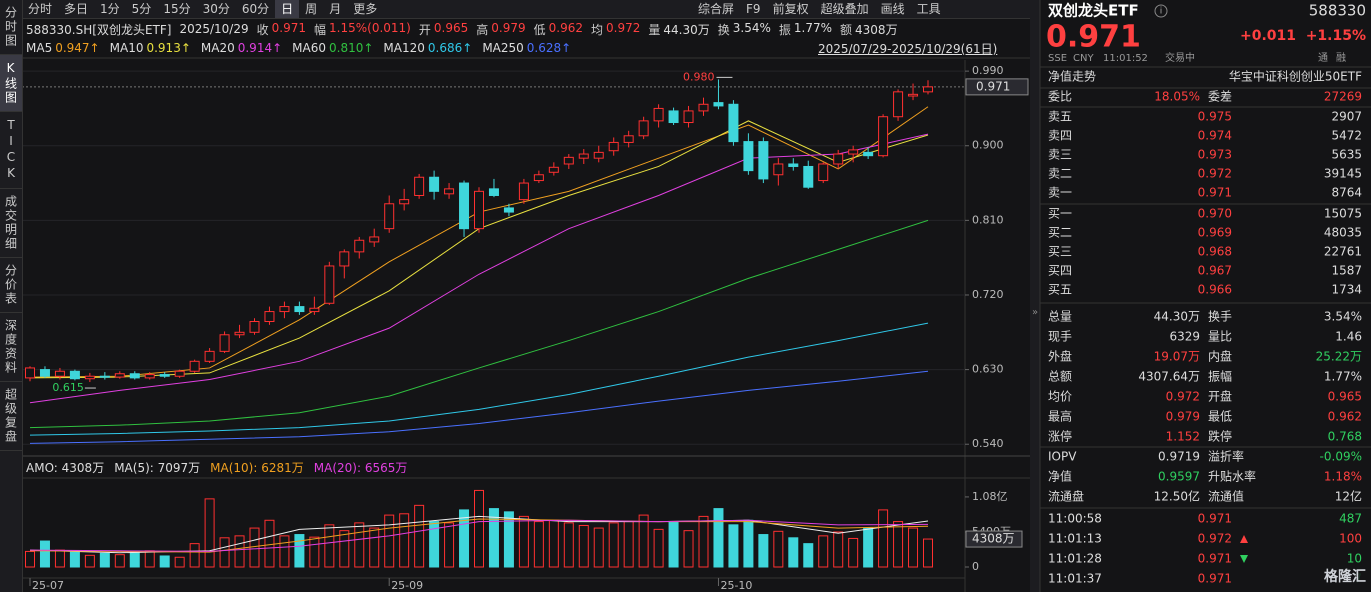 This screenshot has width=1371, height=592. I want to click on quote-value: 3.54%, so click(751, 27).